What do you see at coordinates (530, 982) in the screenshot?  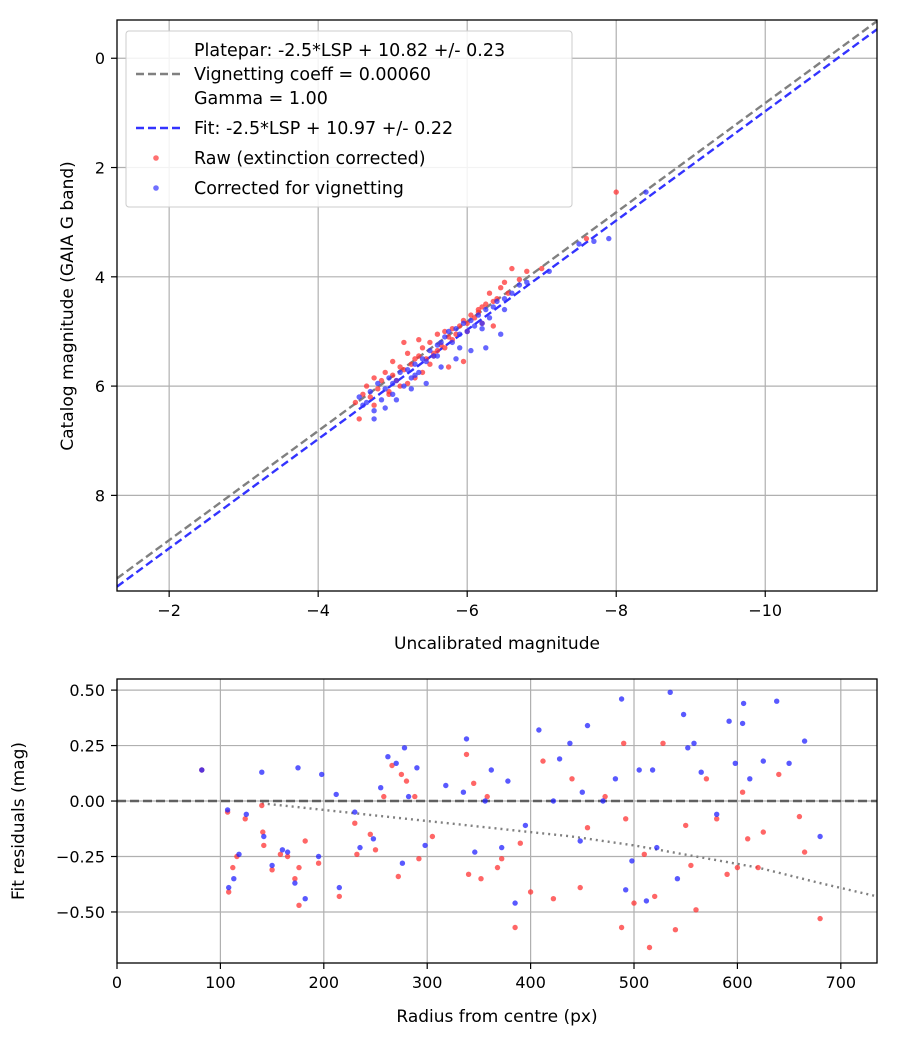 I see `bottom-x-tick-label: 400` at bounding box center [530, 982].